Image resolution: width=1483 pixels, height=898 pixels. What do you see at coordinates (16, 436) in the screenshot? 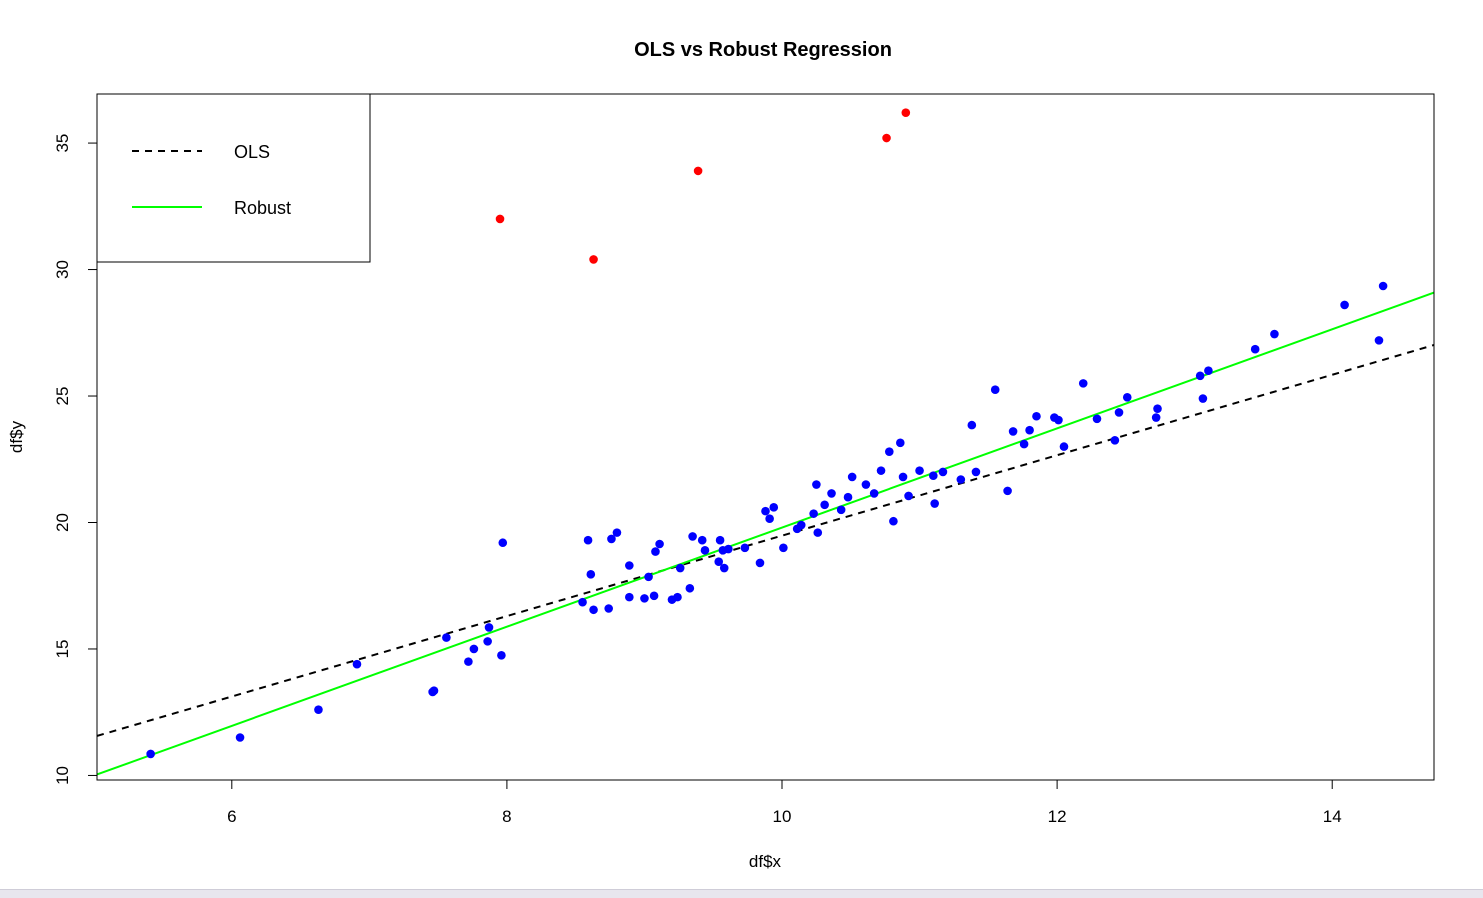
I see `y-axis-label: df$y` at bounding box center [16, 436].